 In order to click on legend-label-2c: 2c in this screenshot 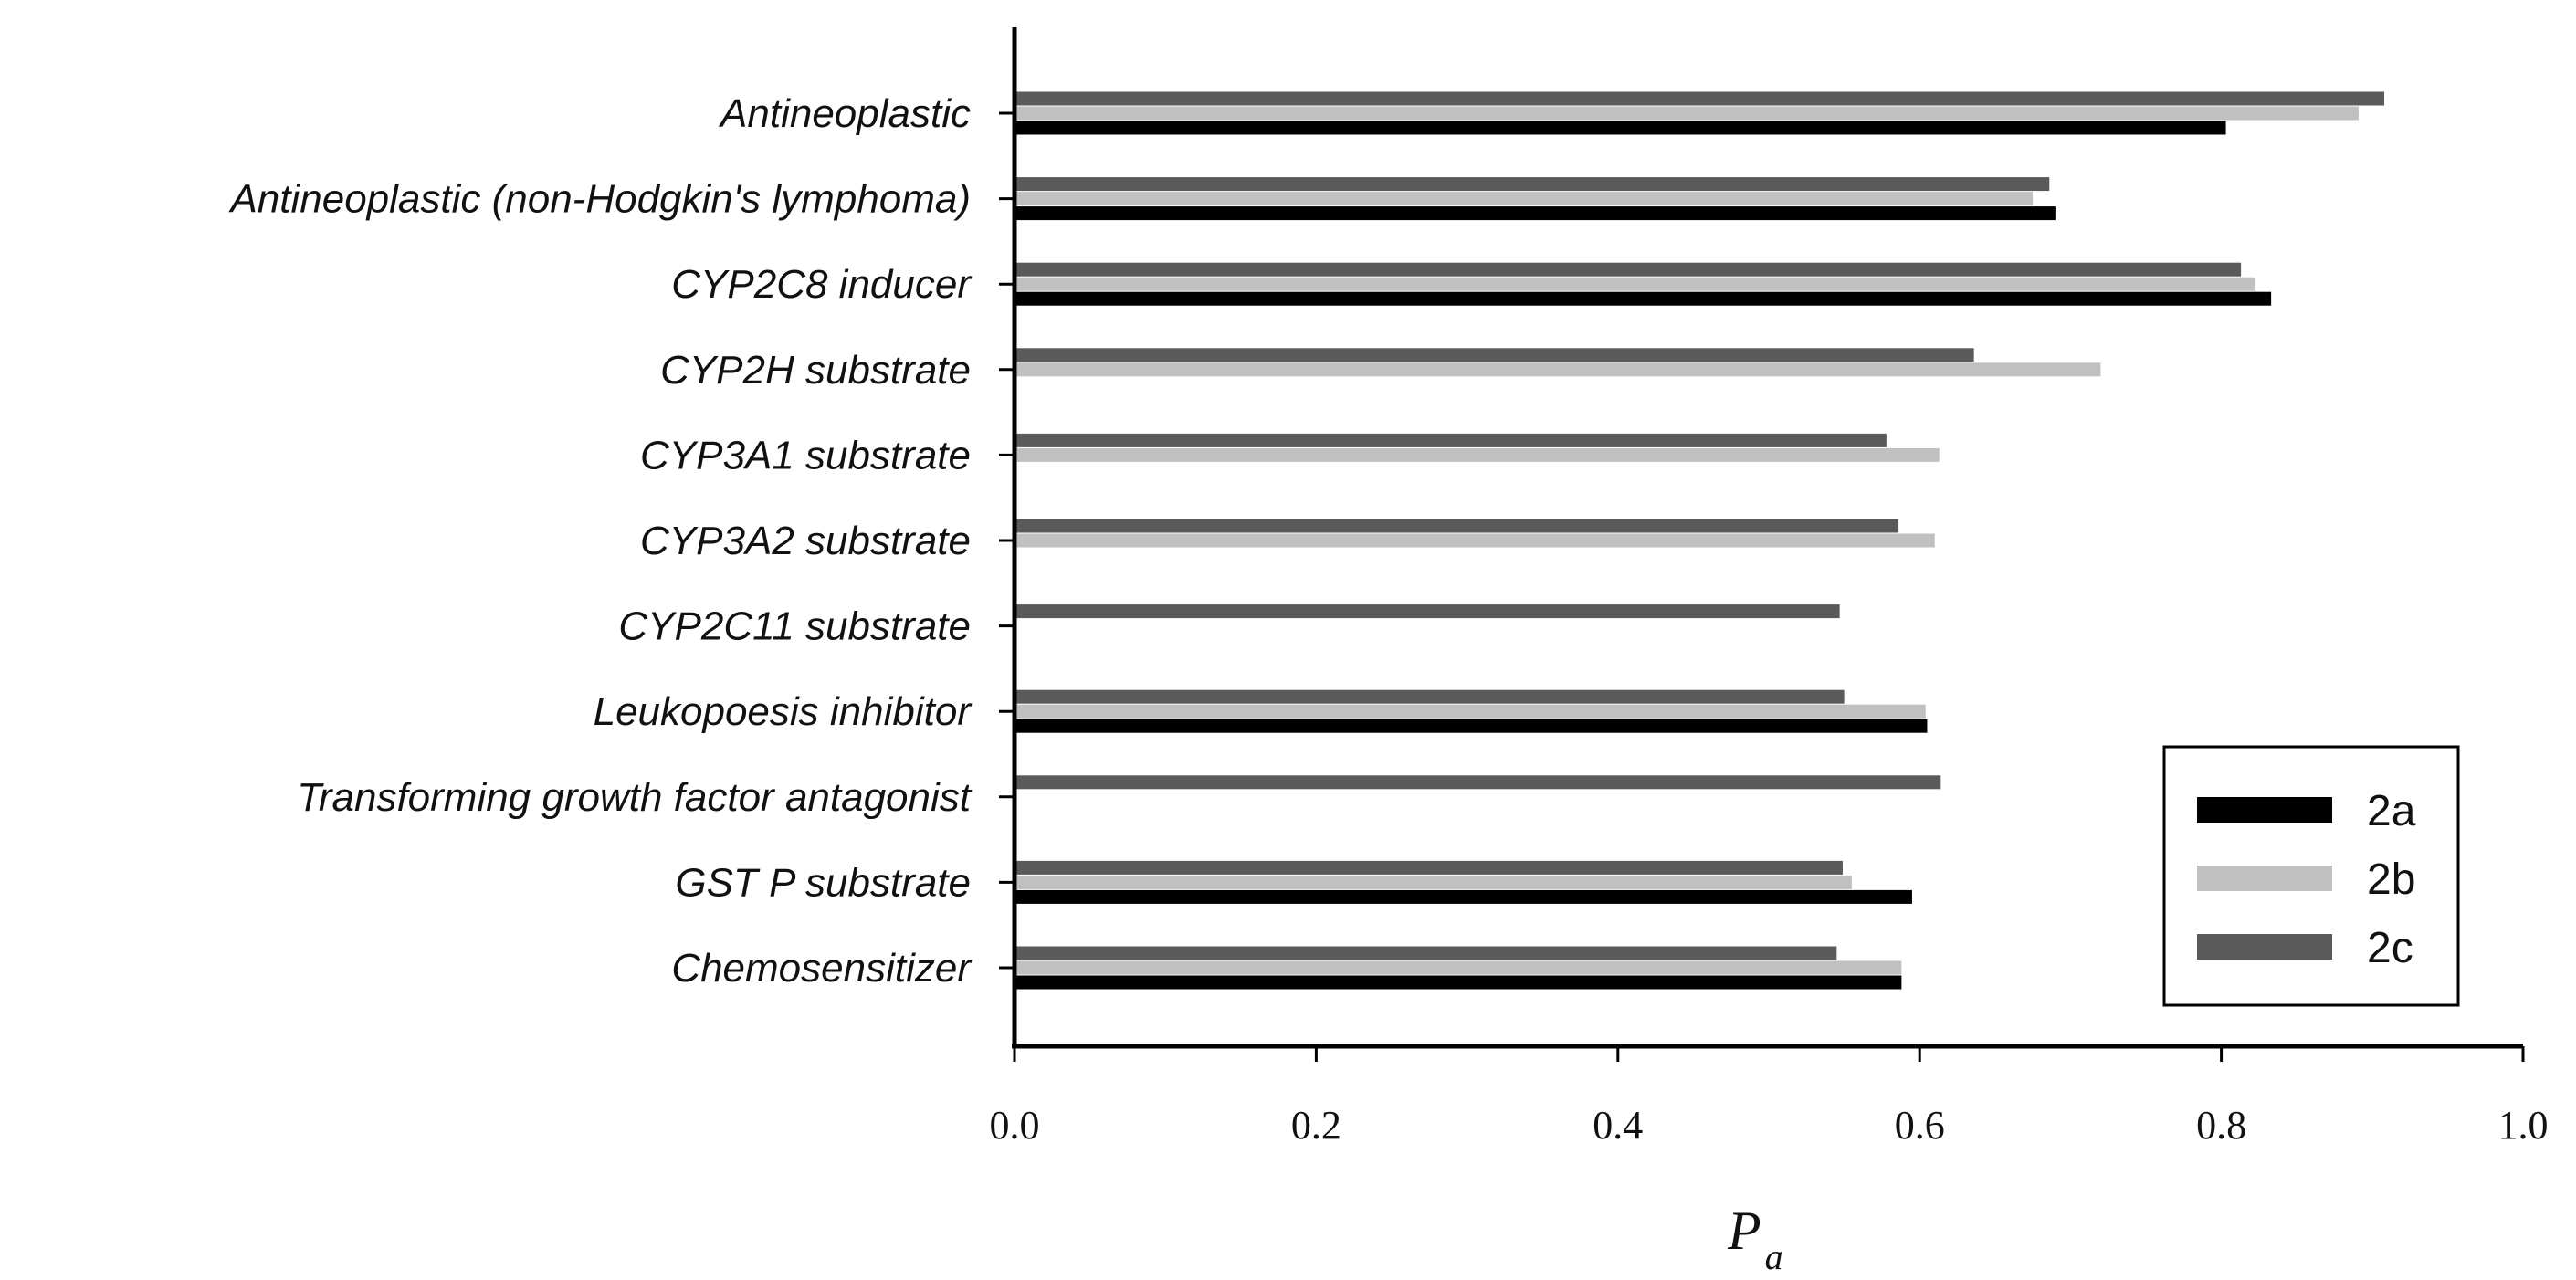, I will do `click(2390, 948)`.